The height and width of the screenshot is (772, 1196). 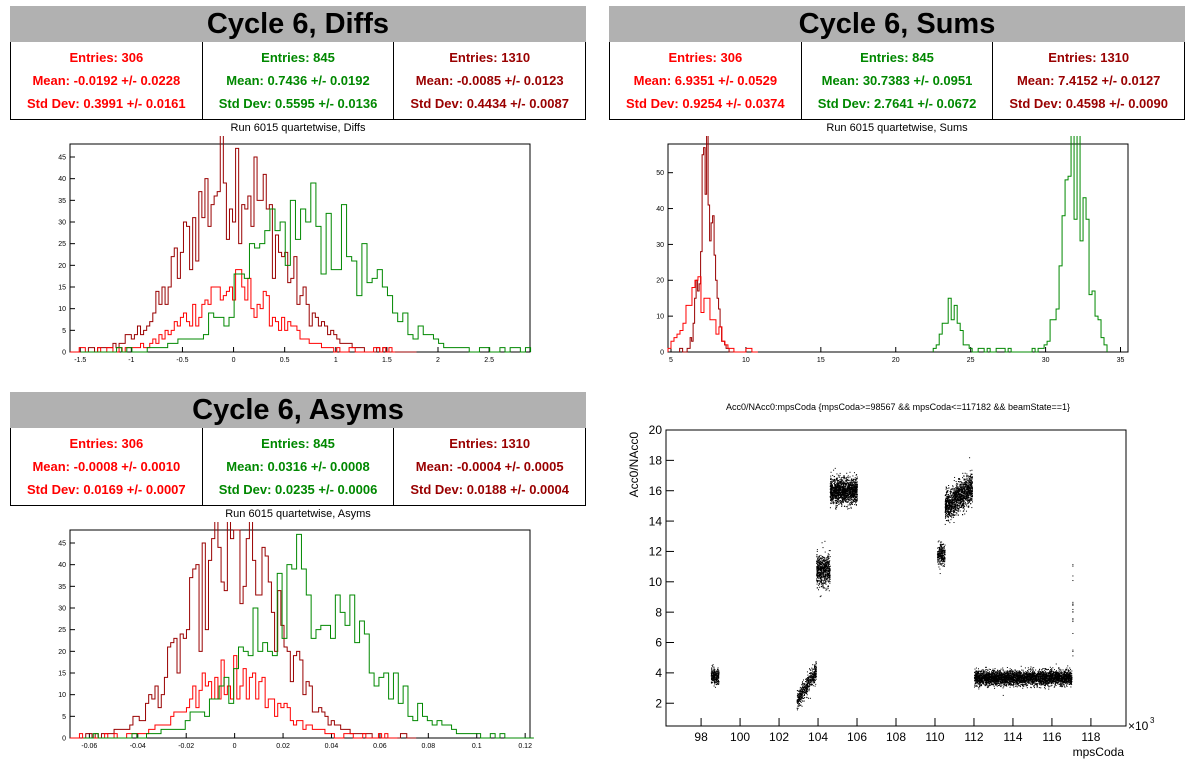 What do you see at coordinates (1138, 726) in the screenshot?
I see `scatter-x-multiplier: ×10` at bounding box center [1138, 726].